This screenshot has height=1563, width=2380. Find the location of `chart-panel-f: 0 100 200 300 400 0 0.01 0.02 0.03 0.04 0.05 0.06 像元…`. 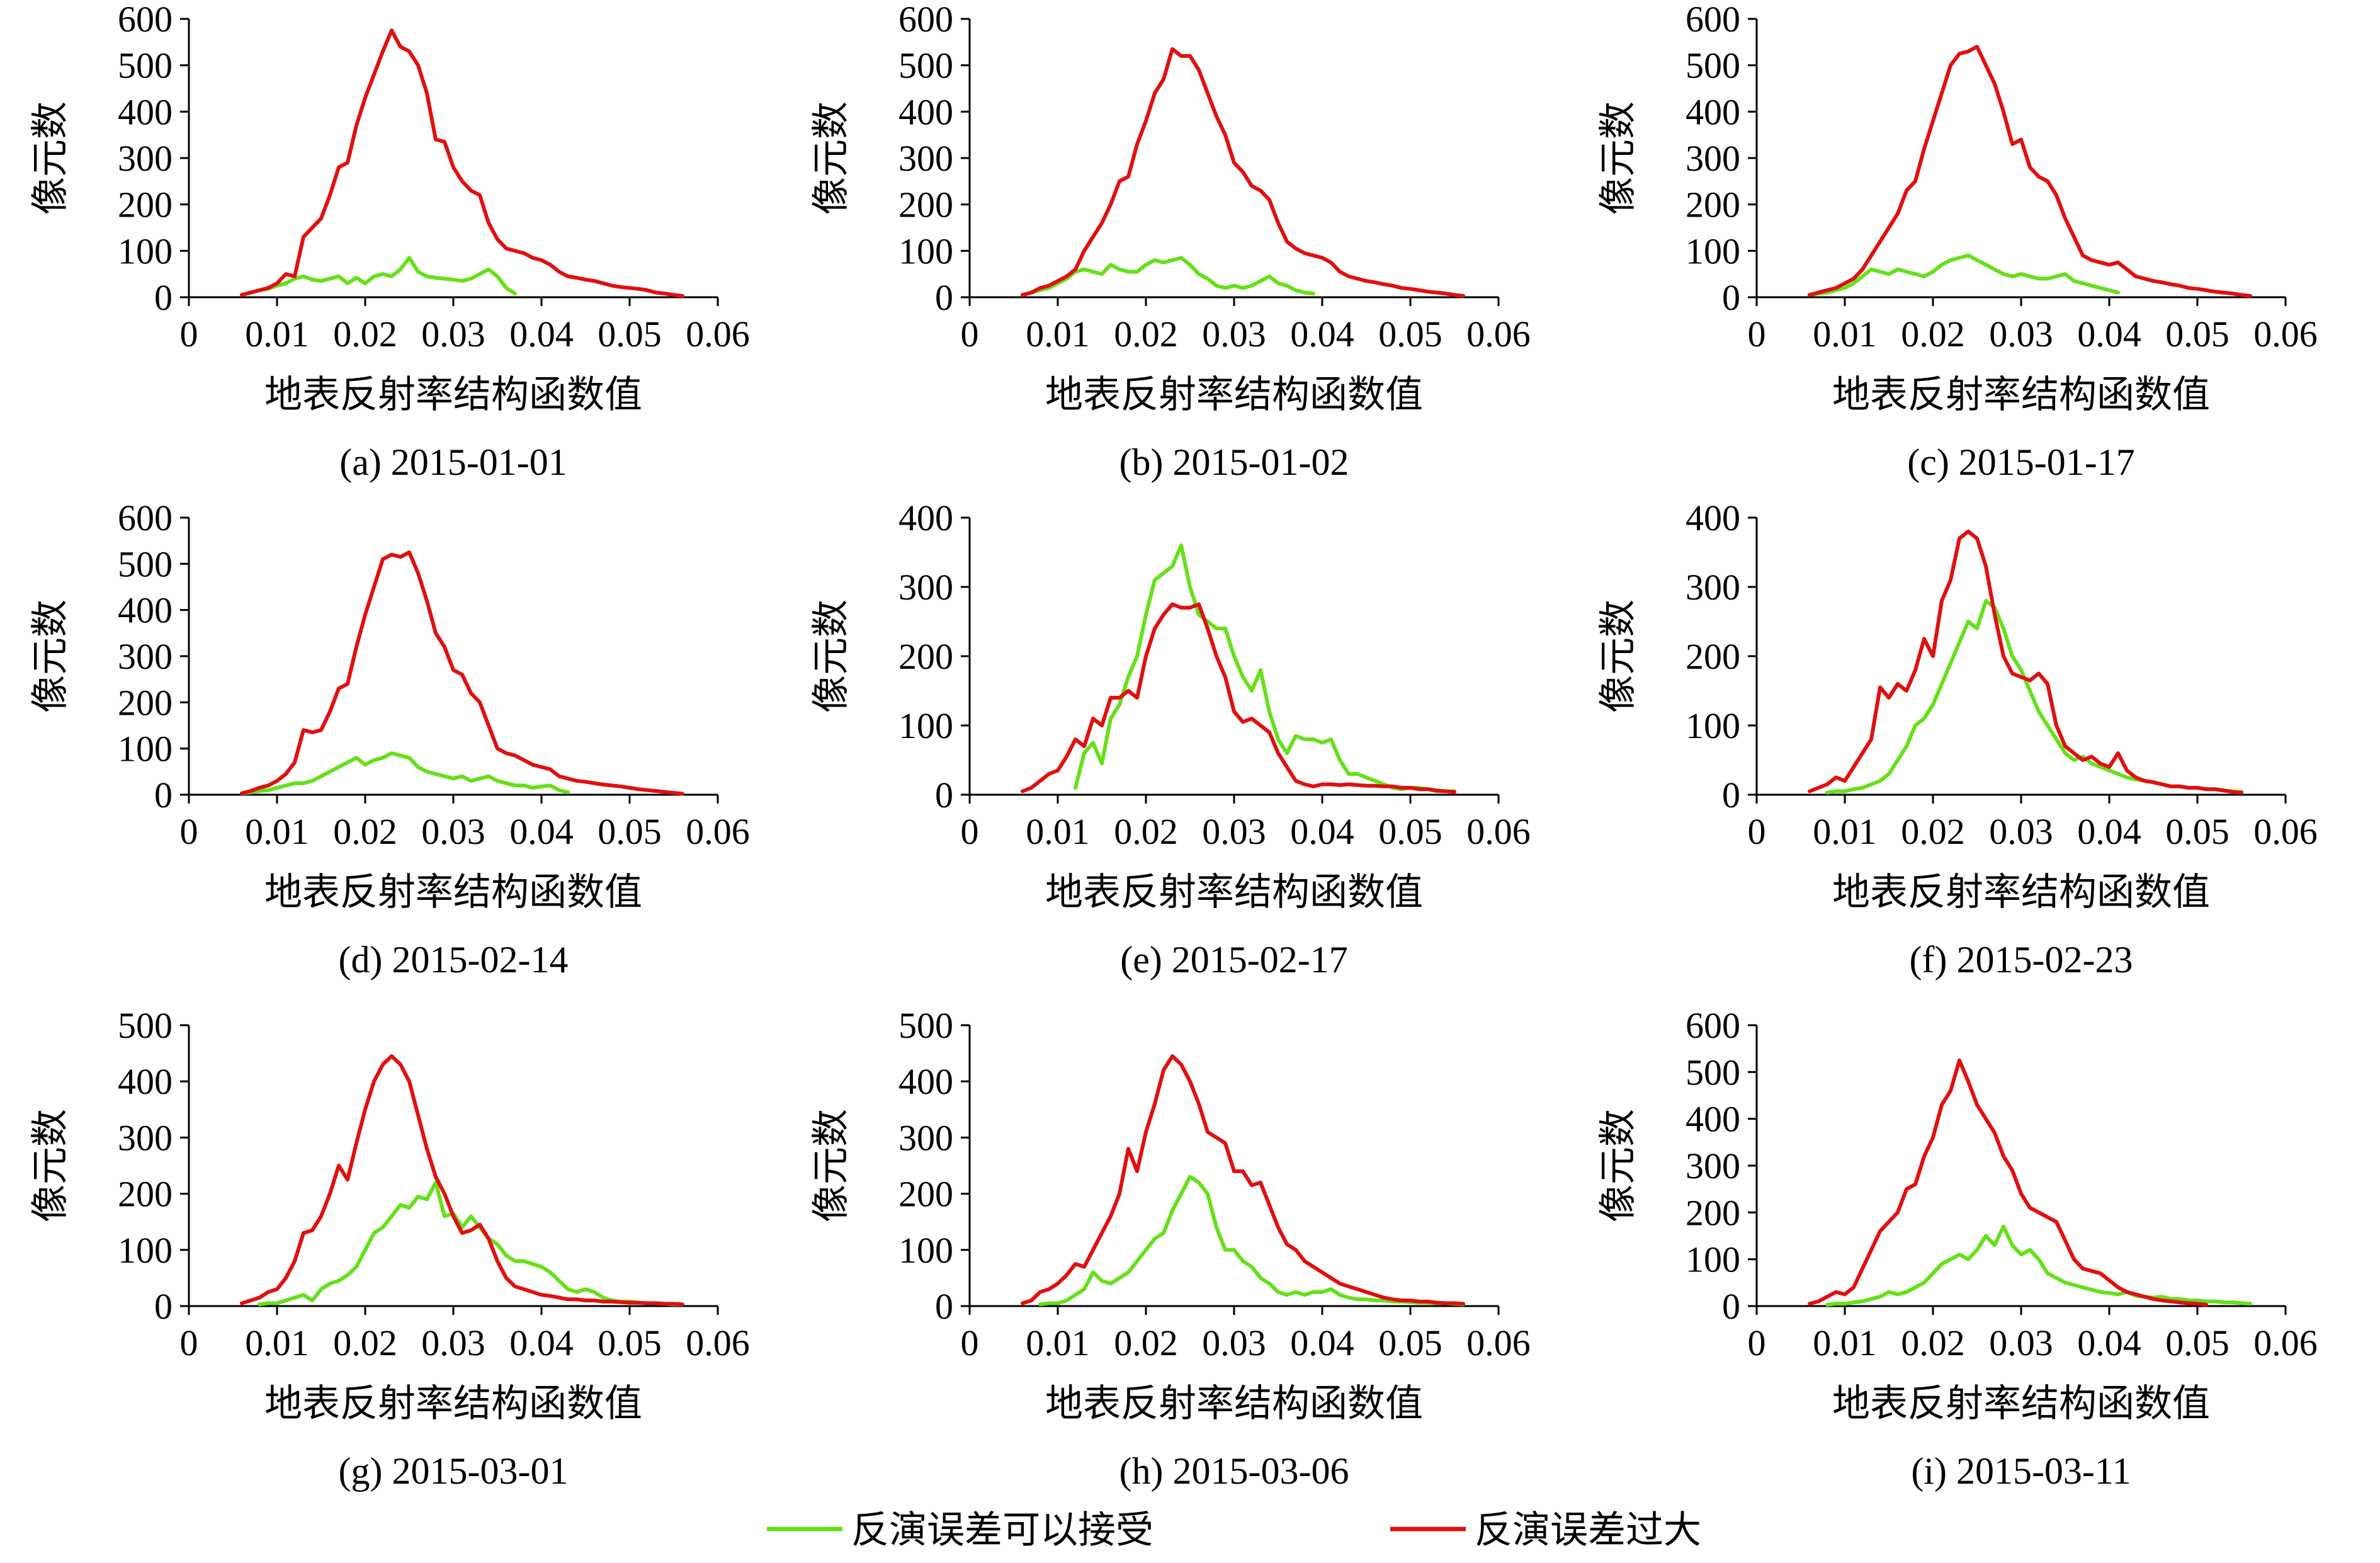

chart-panel-f: 0 100 200 300 400 0 0.01 0.02 0.03 0.04 0.05 0.06 像元… is located at coordinates (1957, 738).